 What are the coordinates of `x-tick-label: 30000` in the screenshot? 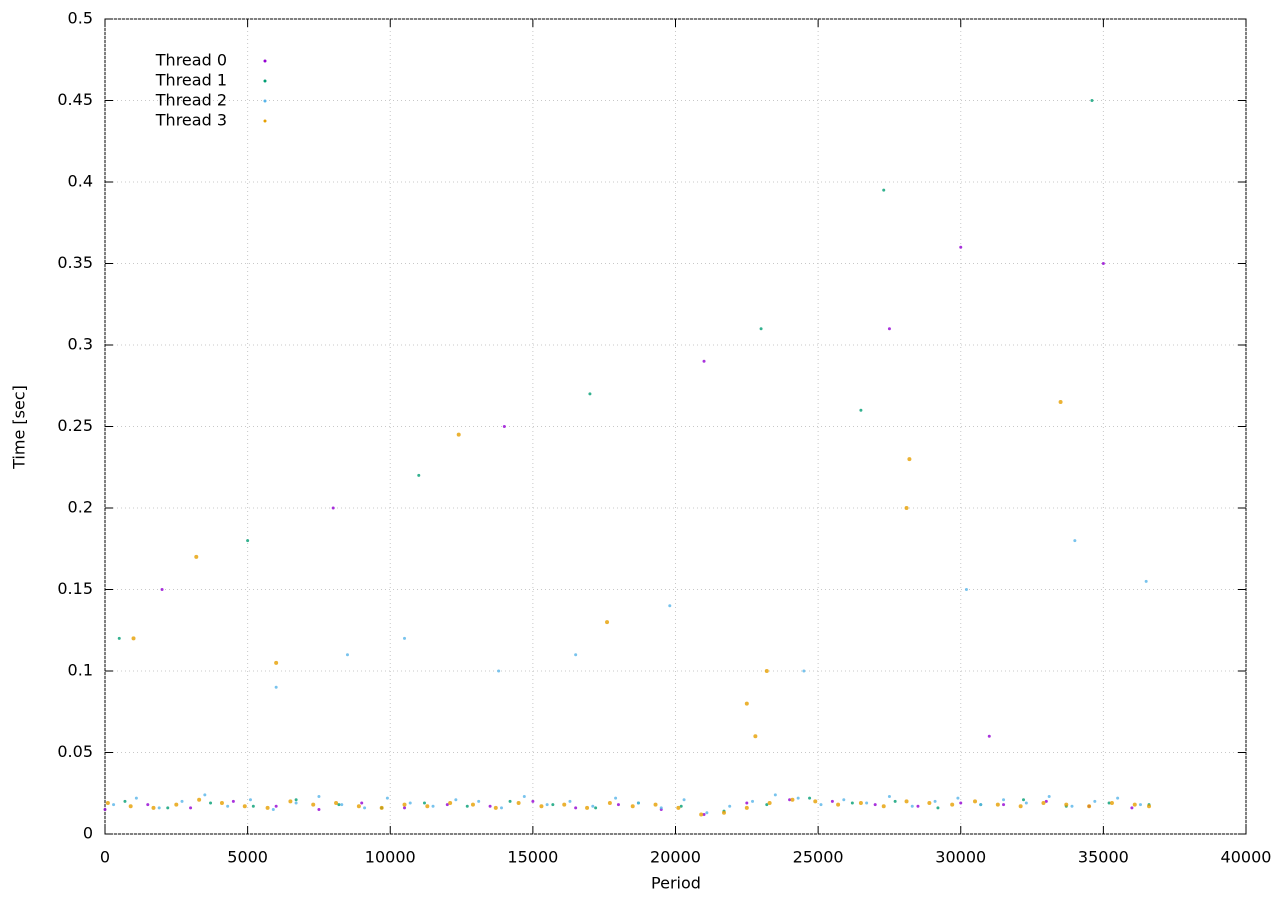 It's located at (960, 857).